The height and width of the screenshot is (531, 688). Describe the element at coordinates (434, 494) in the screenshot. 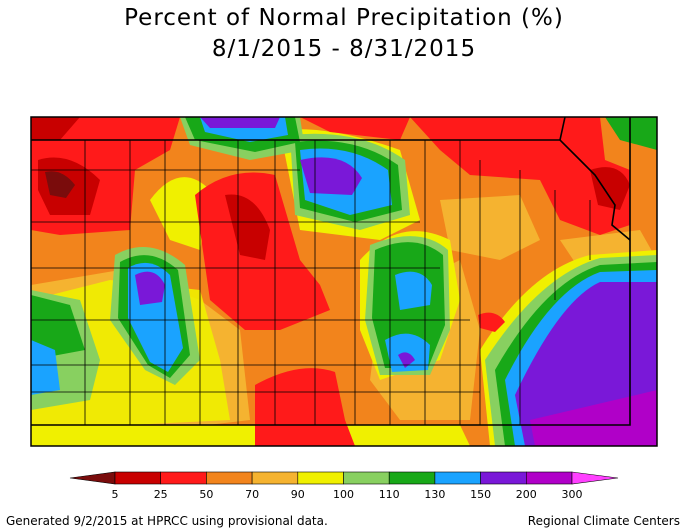

I see `legend-tick-label: 130` at that location.